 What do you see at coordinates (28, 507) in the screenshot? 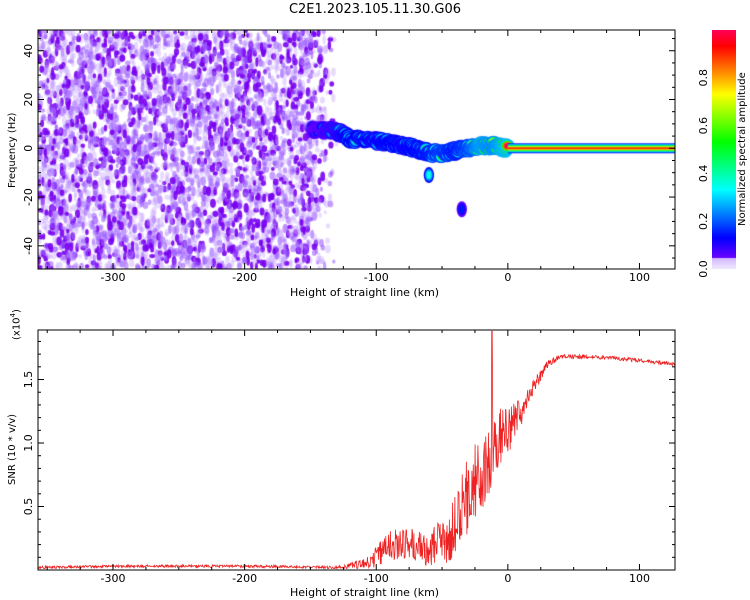
I see `y-tick-label: 0.5` at bounding box center [28, 507].